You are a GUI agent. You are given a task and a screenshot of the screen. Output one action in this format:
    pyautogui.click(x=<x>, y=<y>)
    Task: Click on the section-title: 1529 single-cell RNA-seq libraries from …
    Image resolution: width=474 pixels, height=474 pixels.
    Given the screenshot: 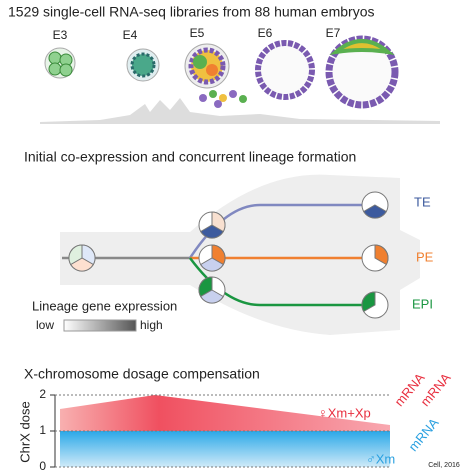 What is the action you would take?
    pyautogui.click(x=191, y=12)
    